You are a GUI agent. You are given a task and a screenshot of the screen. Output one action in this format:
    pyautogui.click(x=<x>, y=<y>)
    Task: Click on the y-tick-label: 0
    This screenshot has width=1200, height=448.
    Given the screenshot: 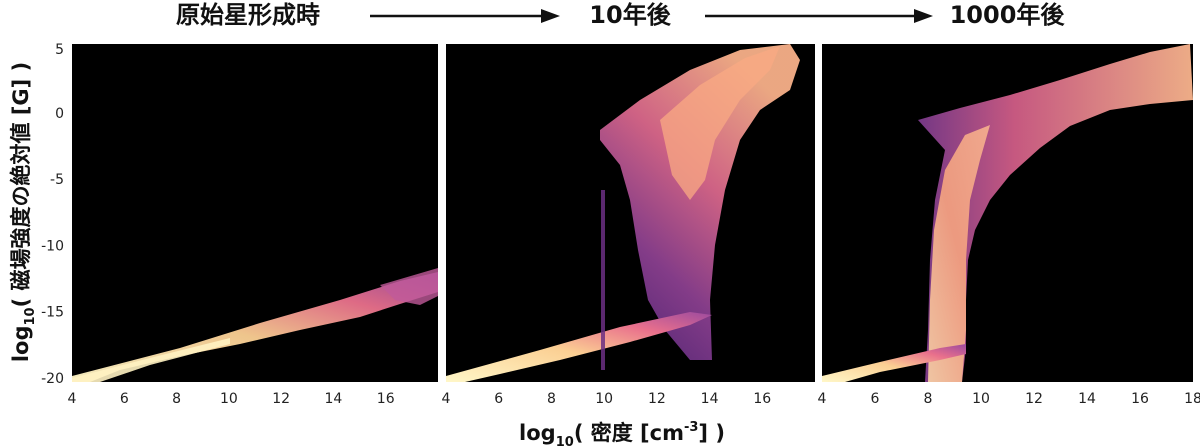 What is the action you would take?
    pyautogui.click(x=59, y=114)
    